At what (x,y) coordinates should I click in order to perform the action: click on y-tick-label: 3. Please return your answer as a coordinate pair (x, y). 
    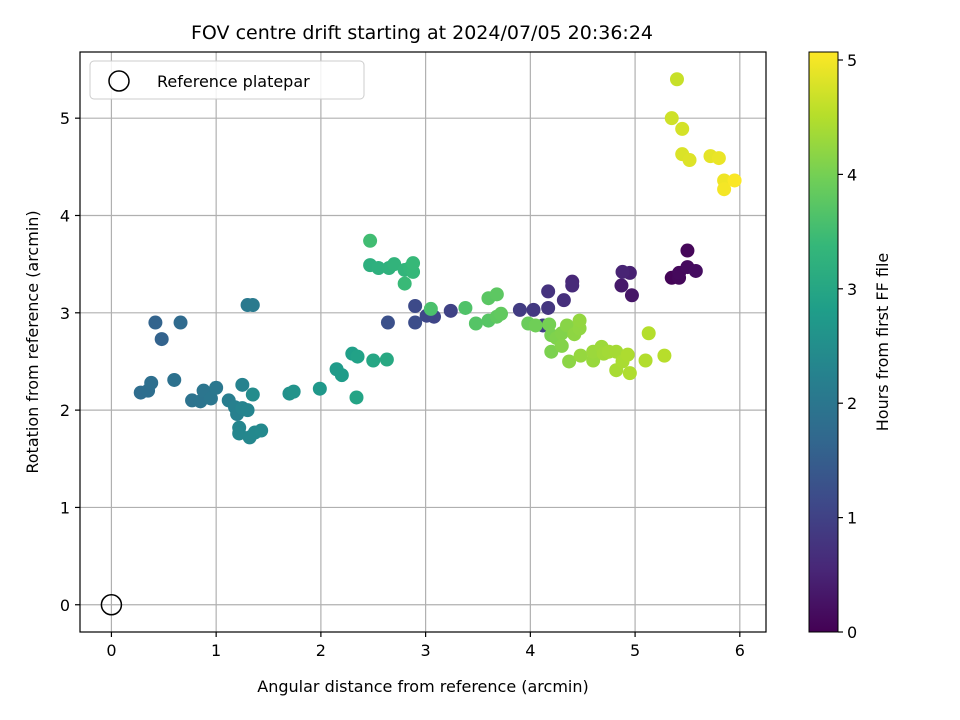
    Looking at the image, I should click on (65, 313).